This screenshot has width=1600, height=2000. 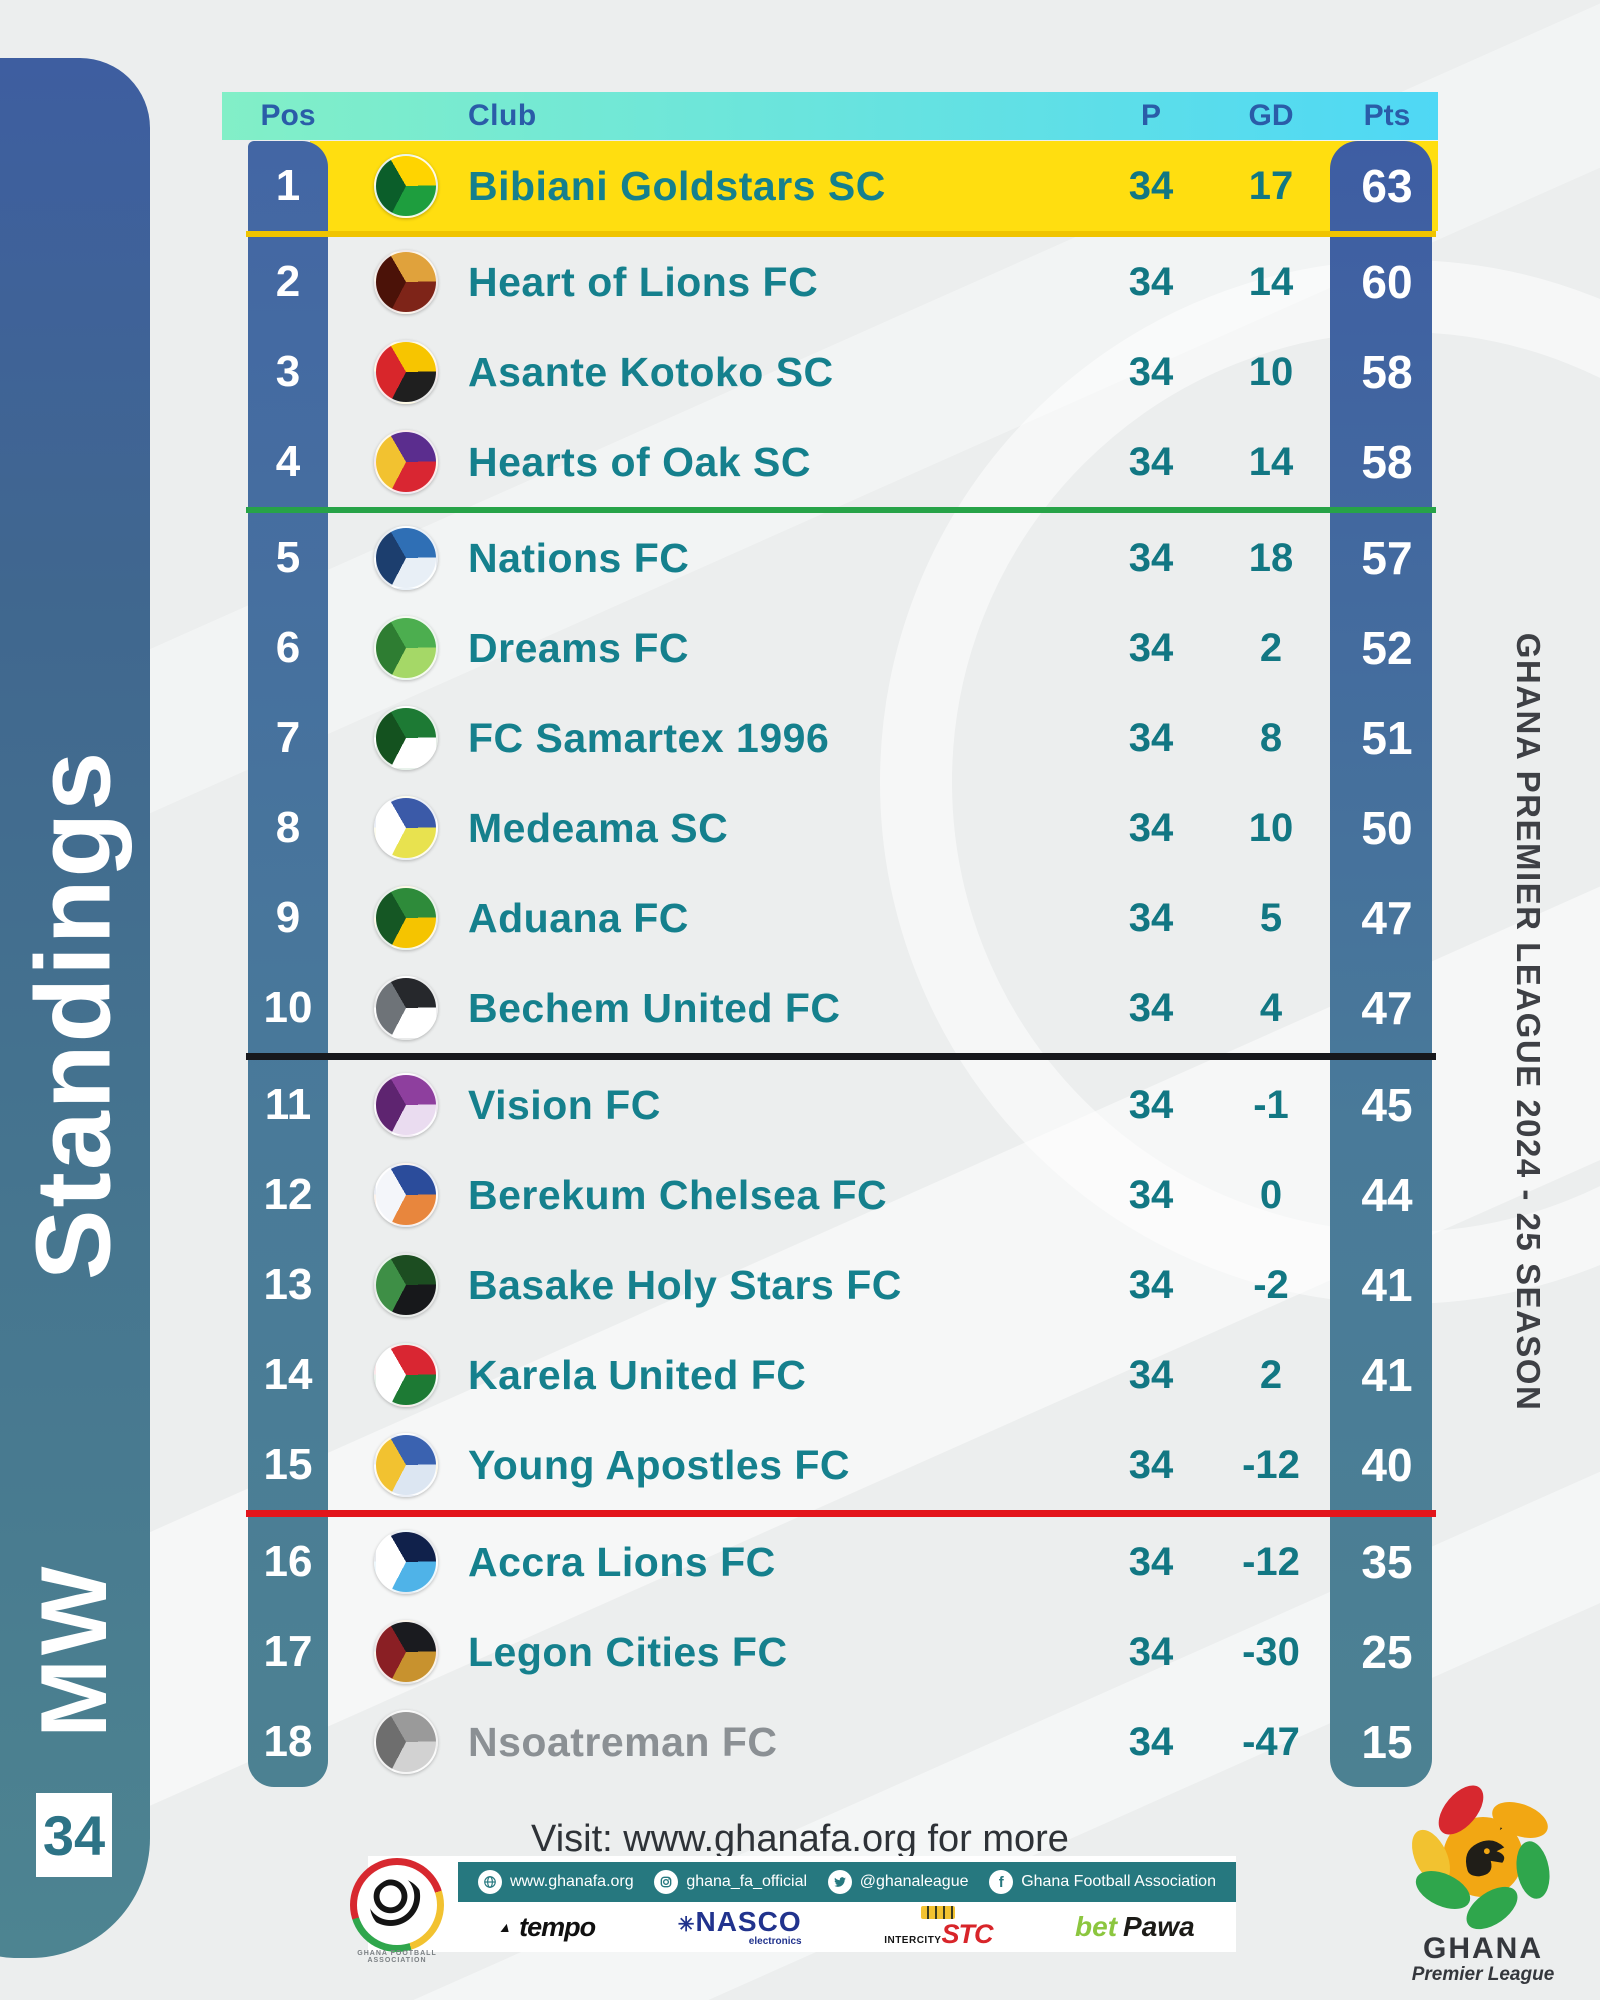 What do you see at coordinates (288, 1561) in the screenshot?
I see `row-position: 16` at bounding box center [288, 1561].